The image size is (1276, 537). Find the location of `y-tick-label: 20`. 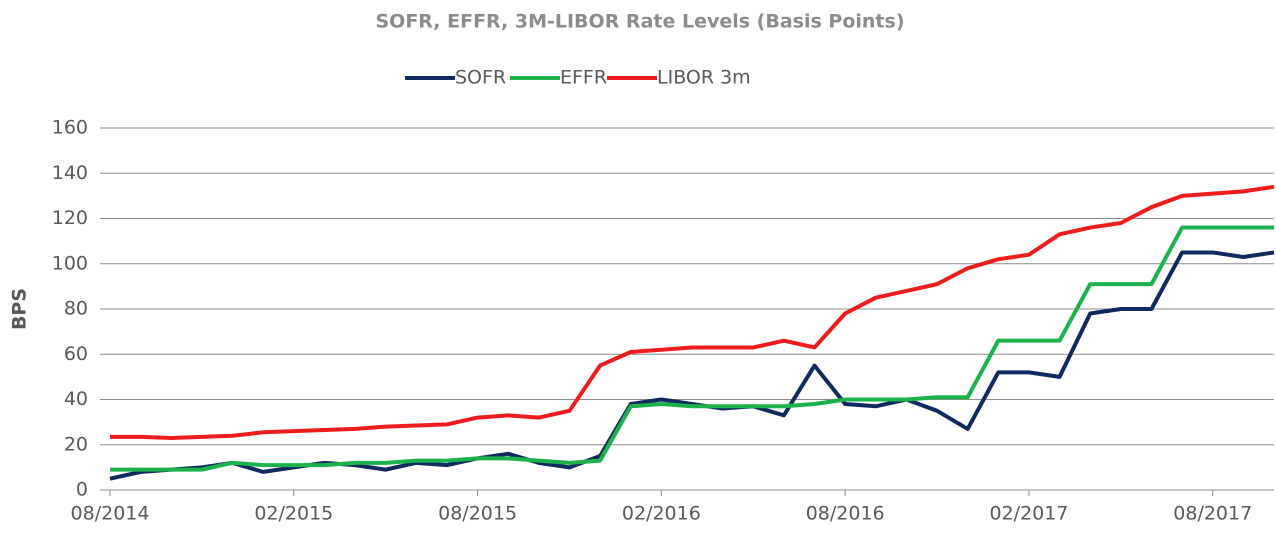

y-tick-label: 20 is located at coordinates (76, 444).